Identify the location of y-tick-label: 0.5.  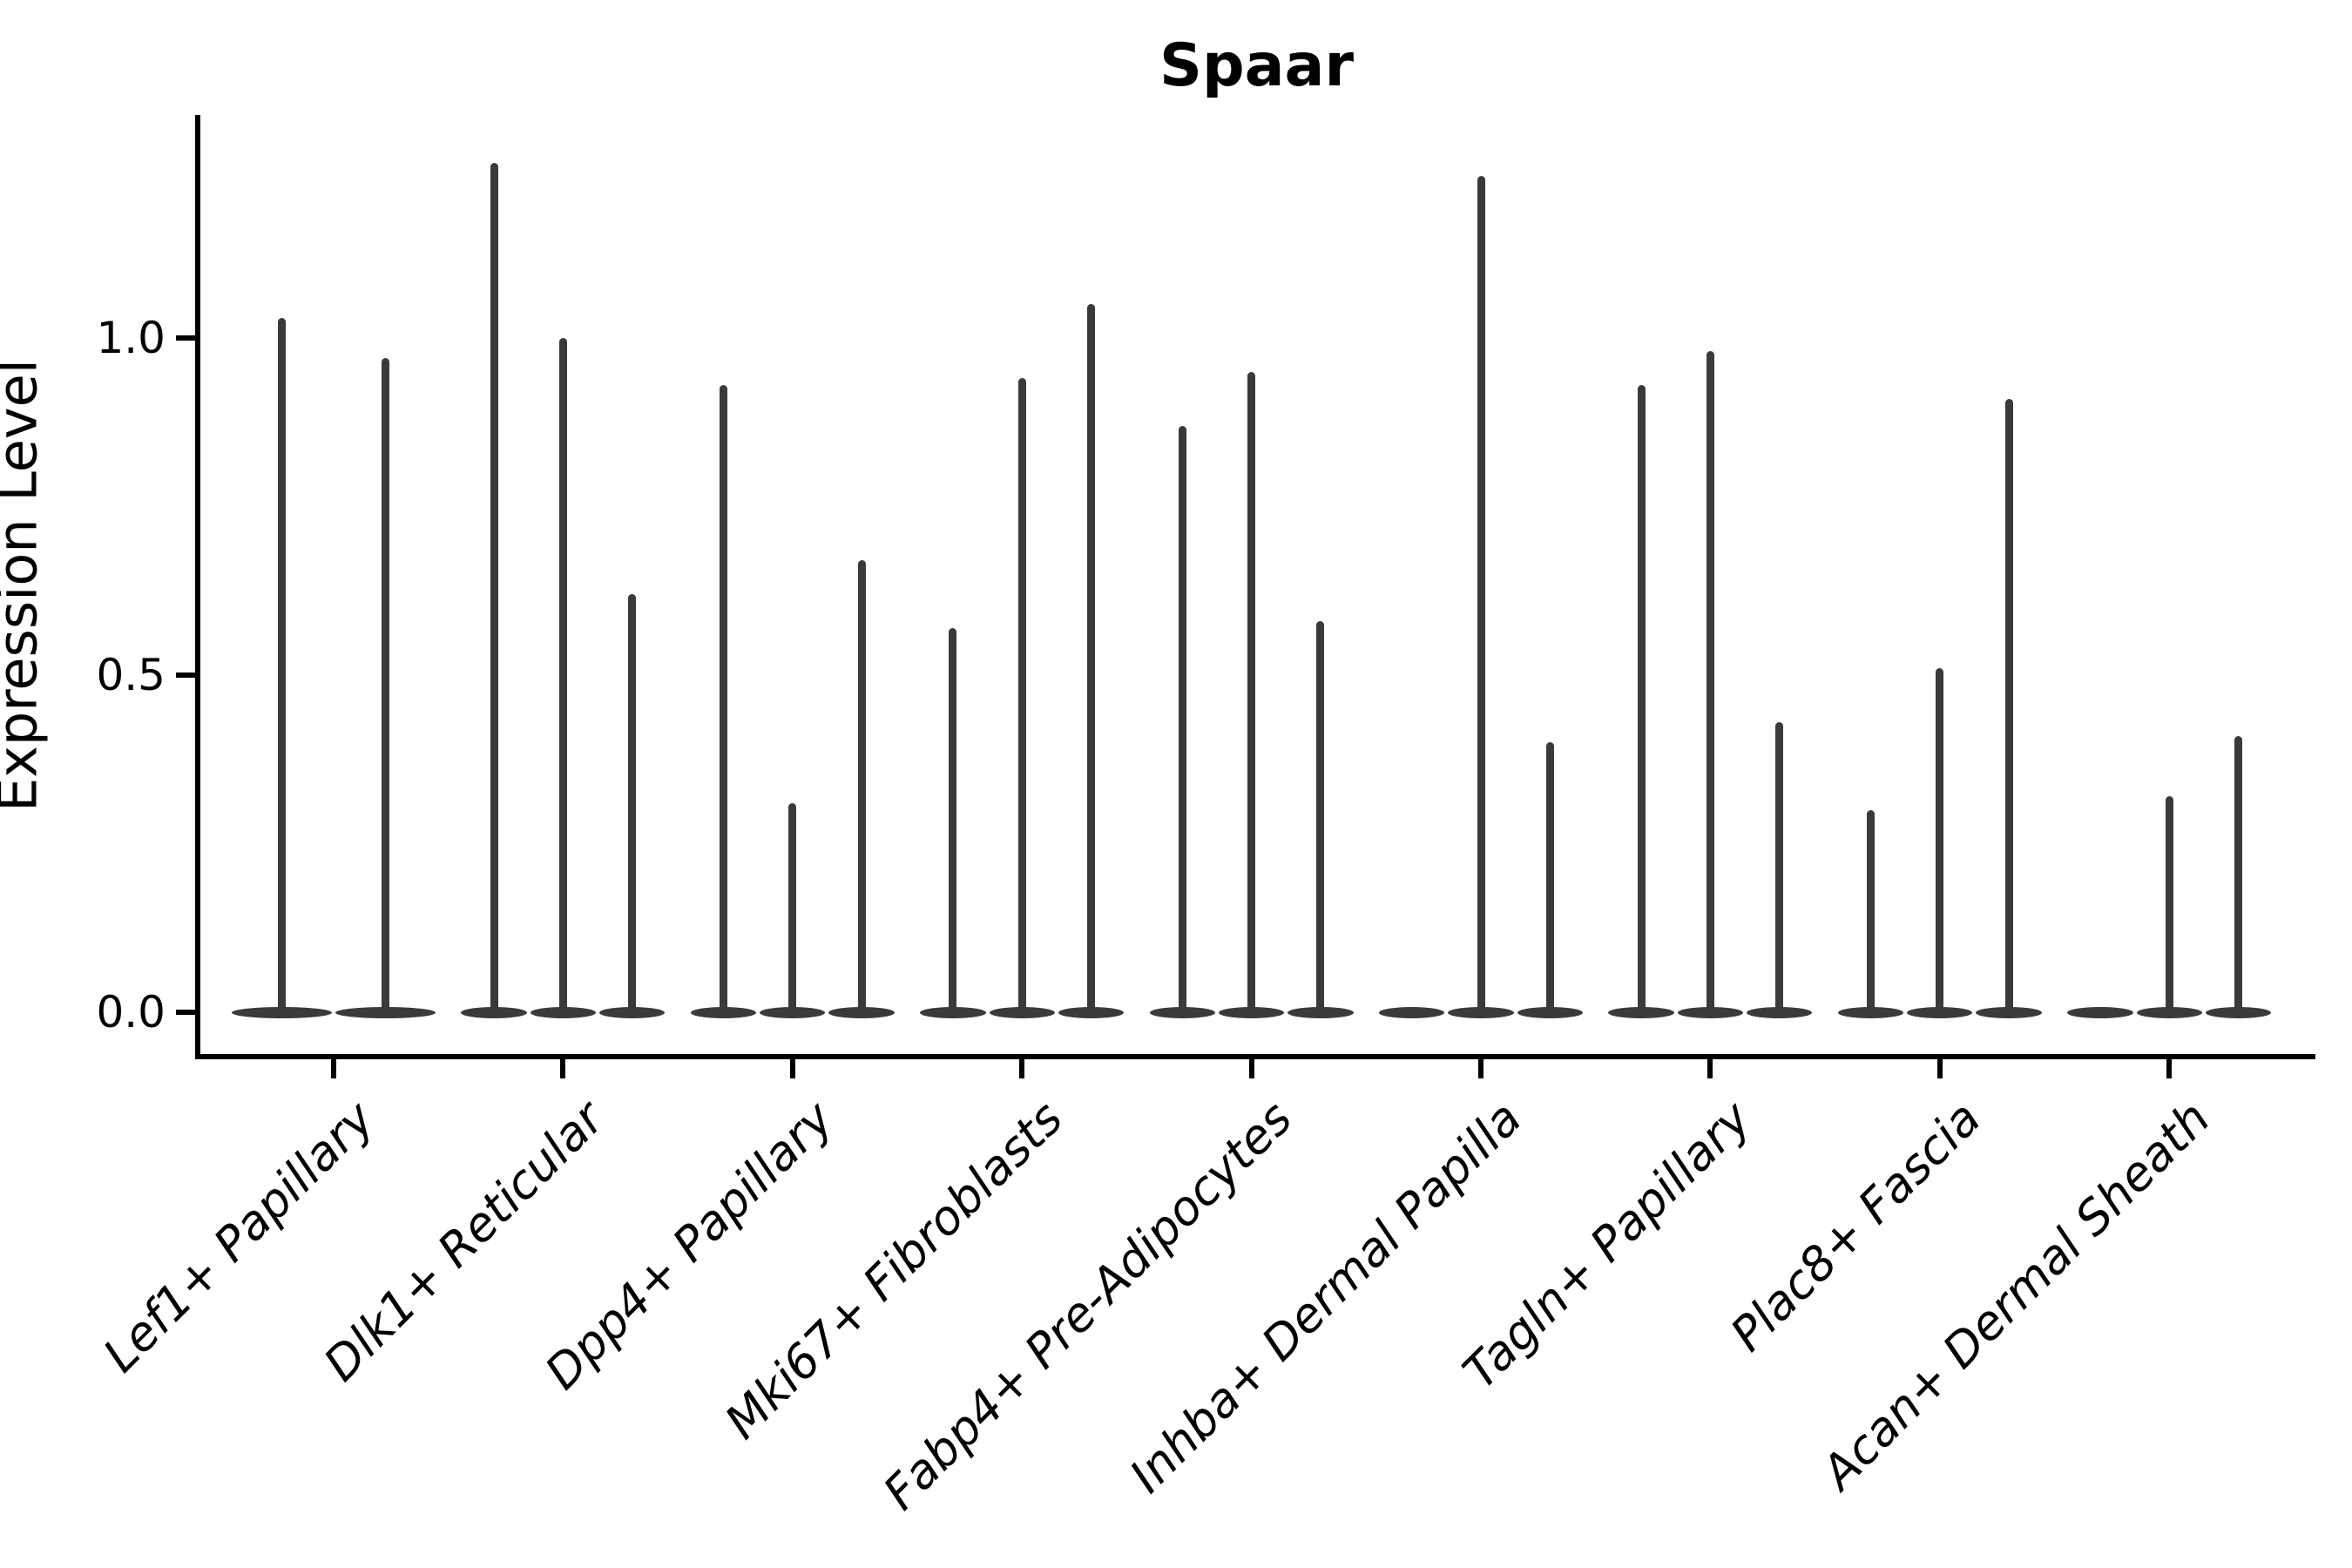
(131, 675).